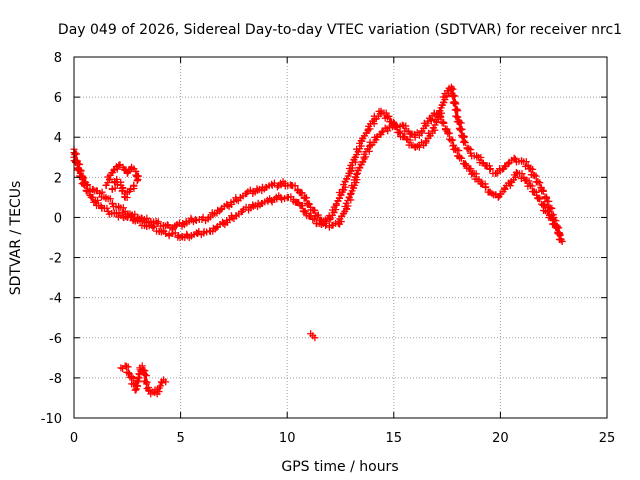 The width and height of the screenshot is (640, 480). What do you see at coordinates (58, 58) in the screenshot?
I see `y-tick-label: 8` at bounding box center [58, 58].